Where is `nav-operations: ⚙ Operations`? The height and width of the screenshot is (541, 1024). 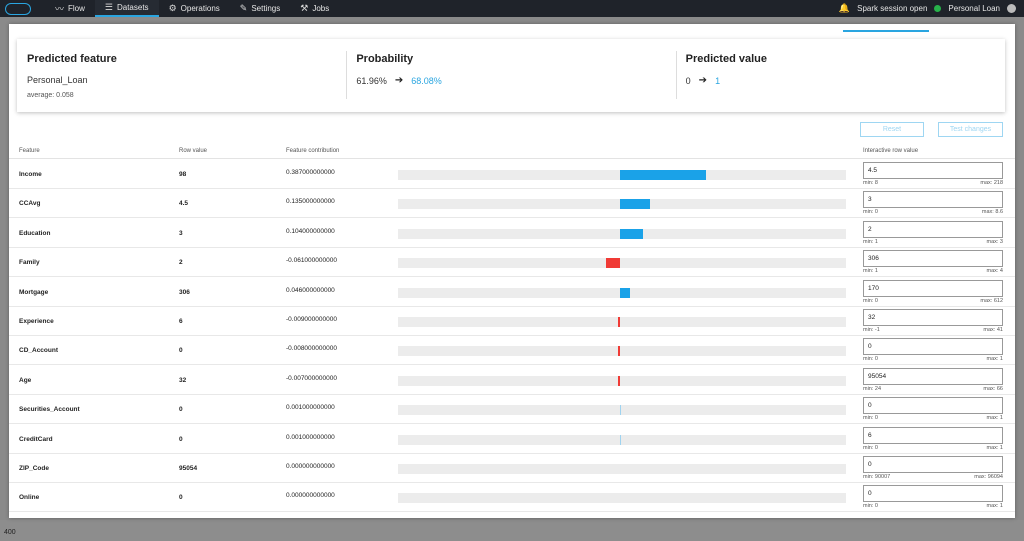
nav-operations: ⚙ Operations is located at coordinates (194, 8).